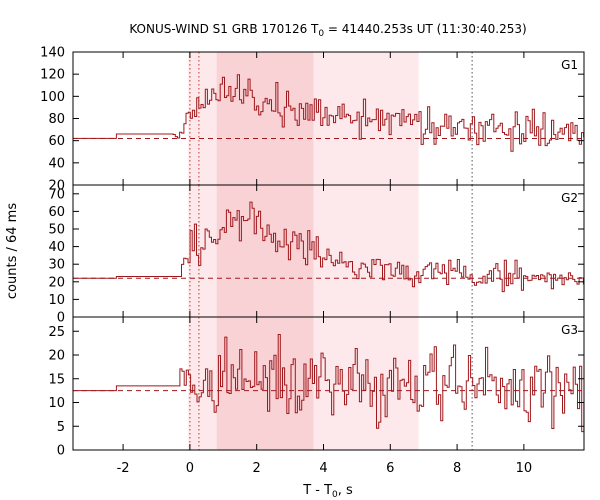  I want to click on light-curve, so click(329, 113).